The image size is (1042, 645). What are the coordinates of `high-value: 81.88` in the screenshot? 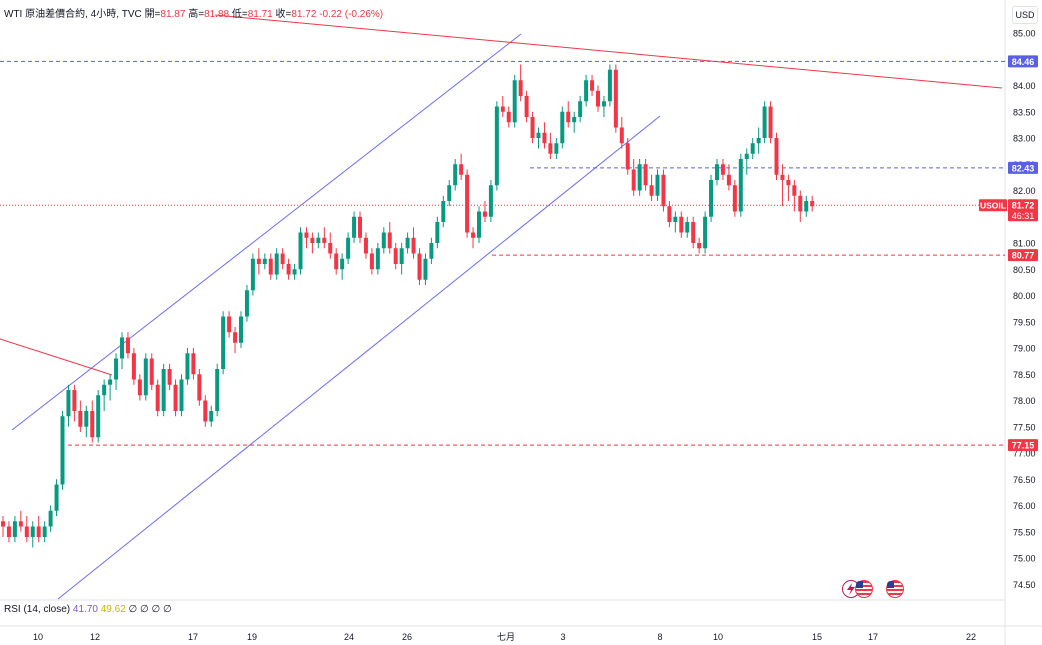 It's located at (217, 14).